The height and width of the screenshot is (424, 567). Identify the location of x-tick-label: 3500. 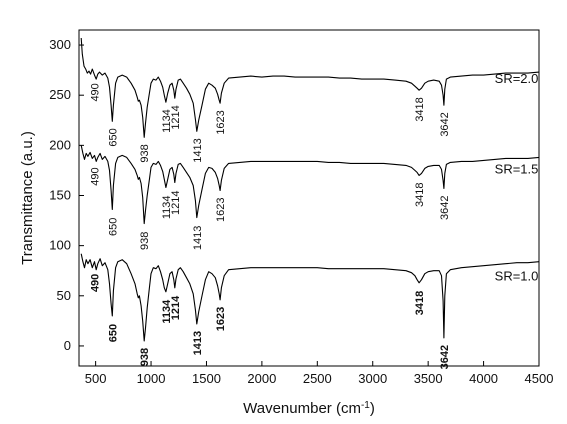
(428, 378).